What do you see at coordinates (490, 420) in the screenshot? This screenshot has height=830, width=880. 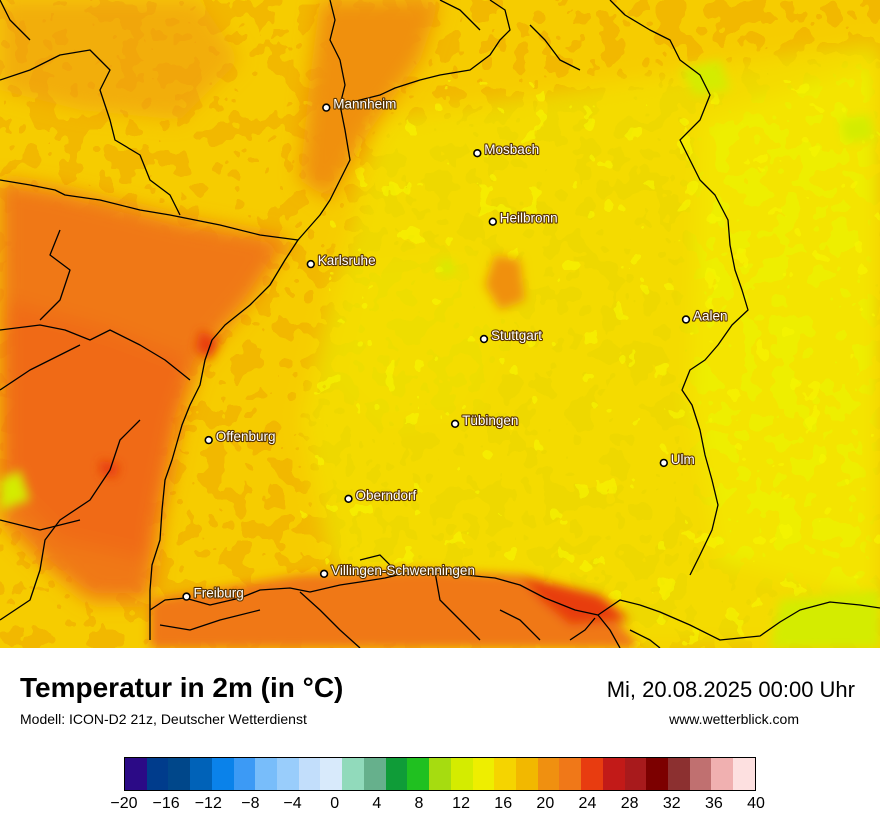 I see `city-label: Tübingen` at bounding box center [490, 420].